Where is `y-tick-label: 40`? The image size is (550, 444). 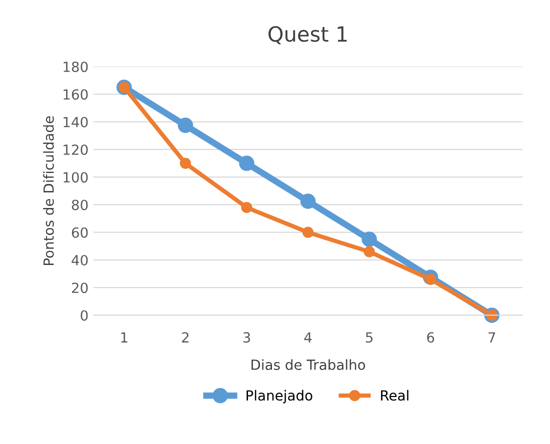
y-tick-label: 40 is located at coordinates (80, 260).